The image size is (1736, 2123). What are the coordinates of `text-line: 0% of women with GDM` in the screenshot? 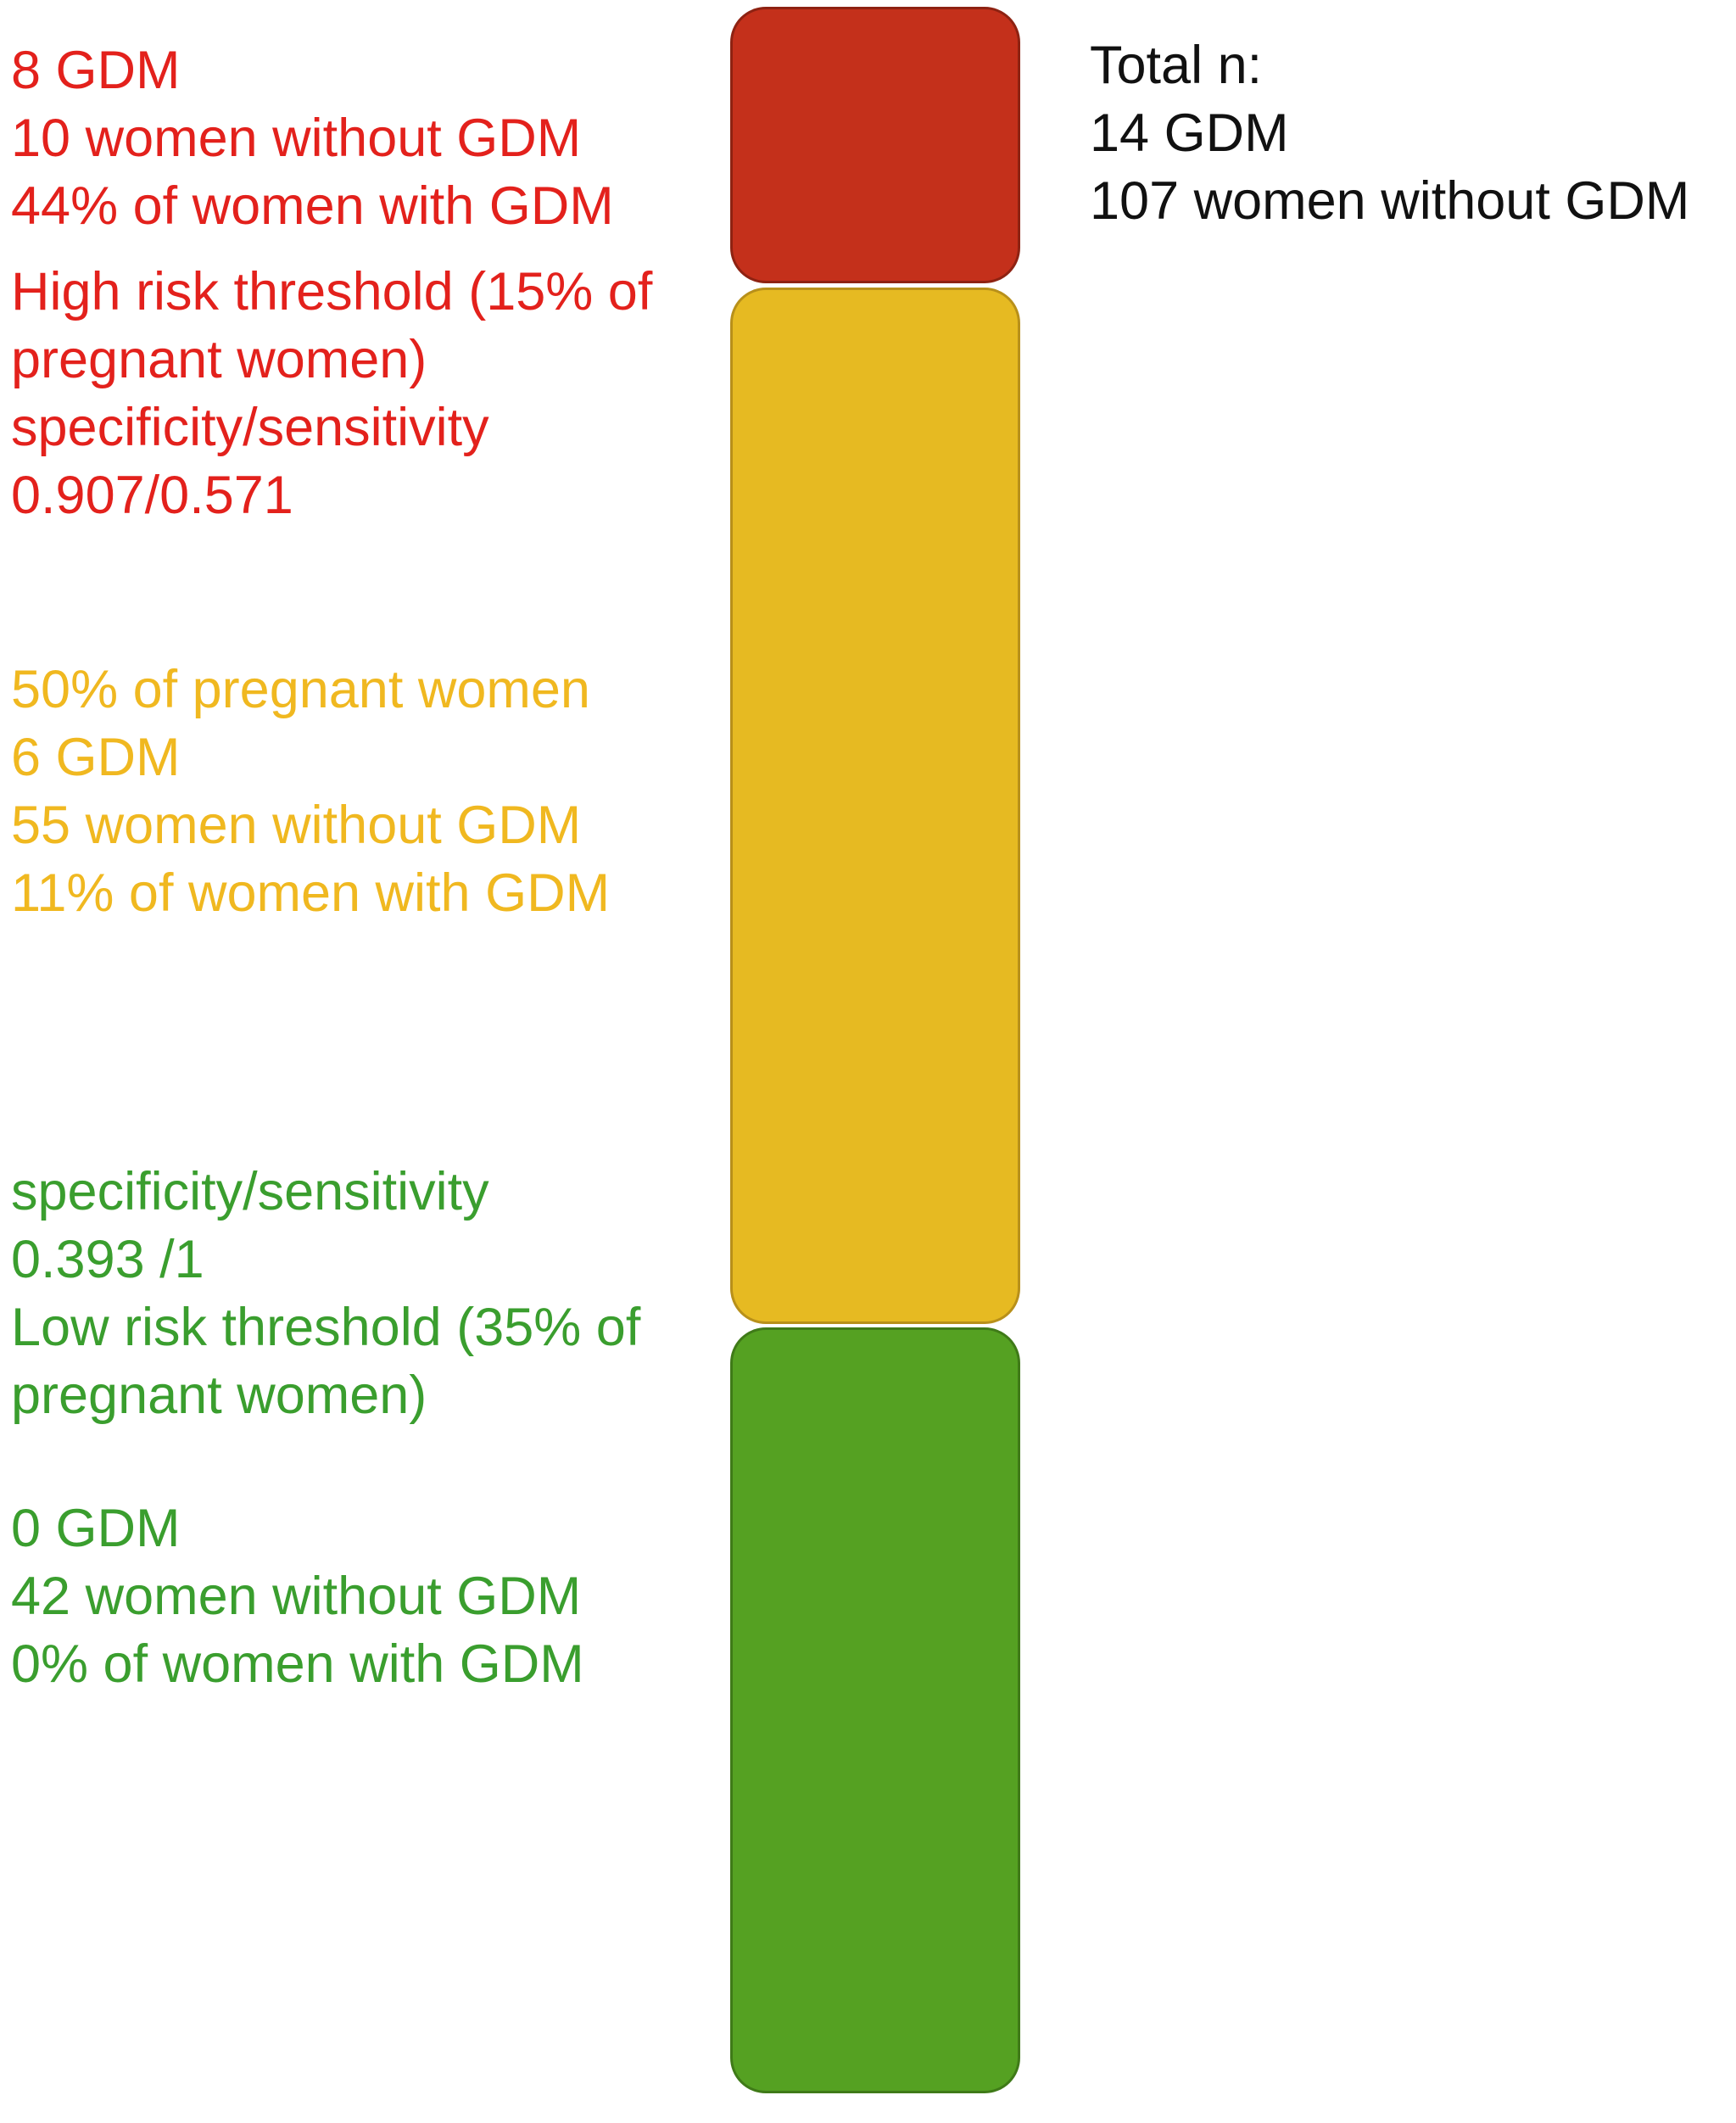 It's located at (297, 1664).